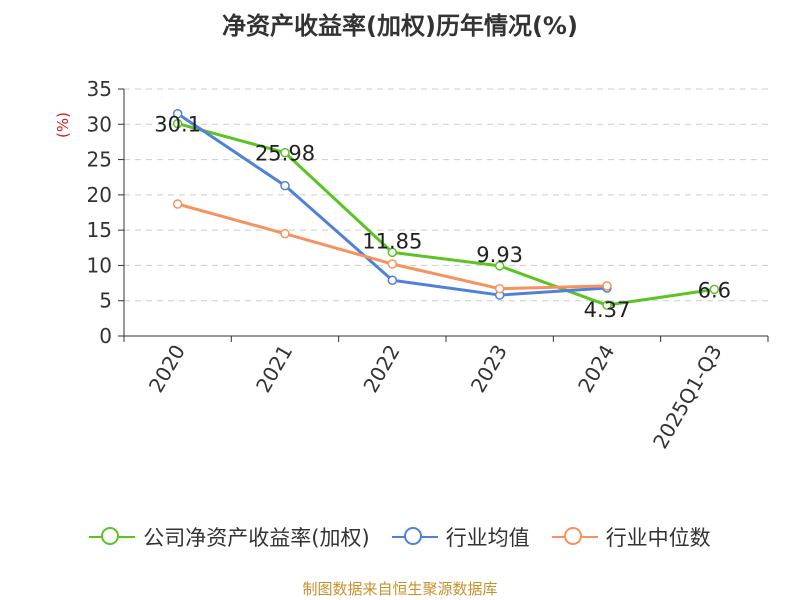  What do you see at coordinates (63, 125) in the screenshot?
I see `y-axis-label: (%)` at bounding box center [63, 125].